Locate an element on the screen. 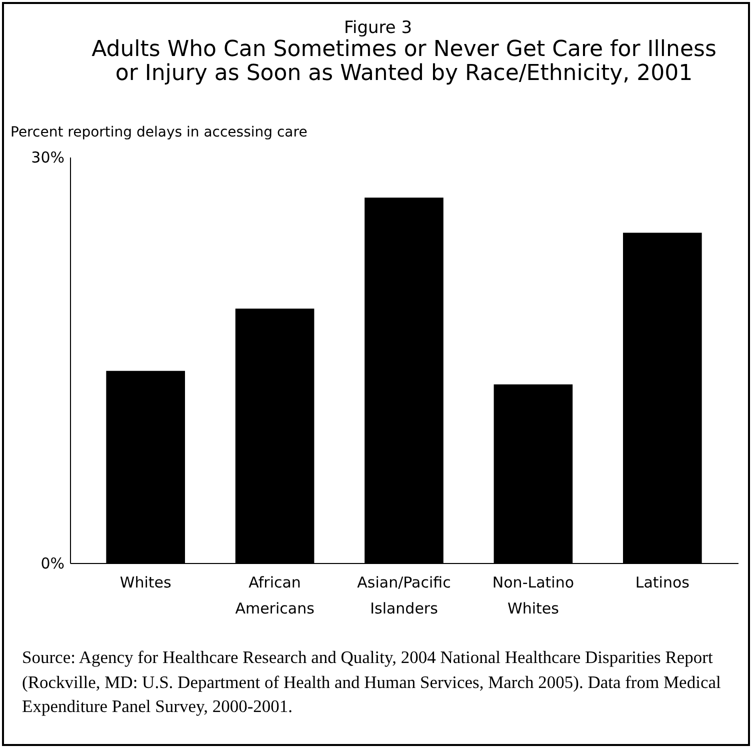 This screenshot has width=756, height=752. x-tick-label: Whites is located at coordinates (146, 583).